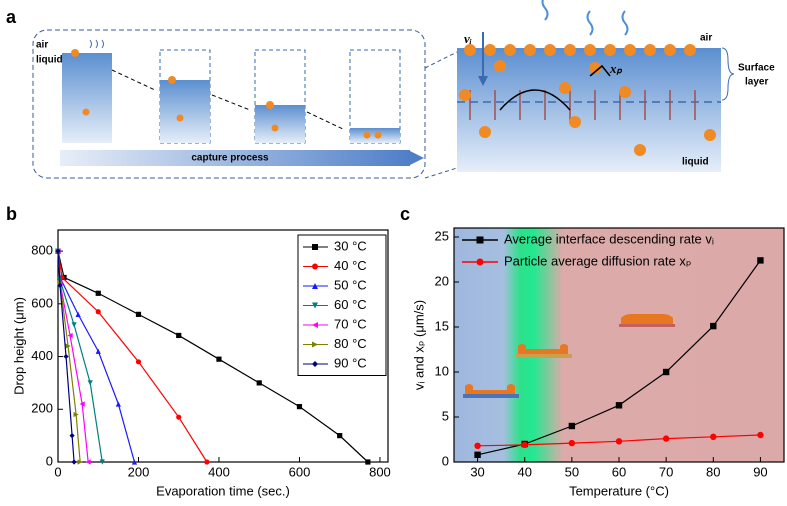 The width and height of the screenshot is (787, 506). What do you see at coordinates (585, 18) in the screenshot?
I see `vapor` at bounding box center [585, 18].